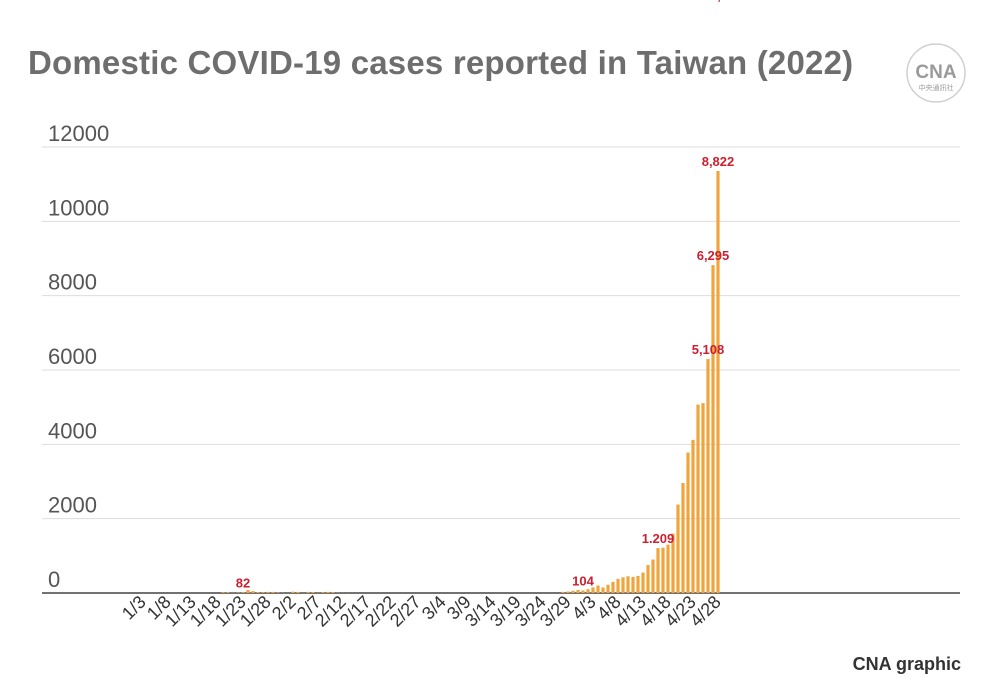 The width and height of the screenshot is (999, 686). I want to click on y-tick-label: 10000, so click(78, 207).